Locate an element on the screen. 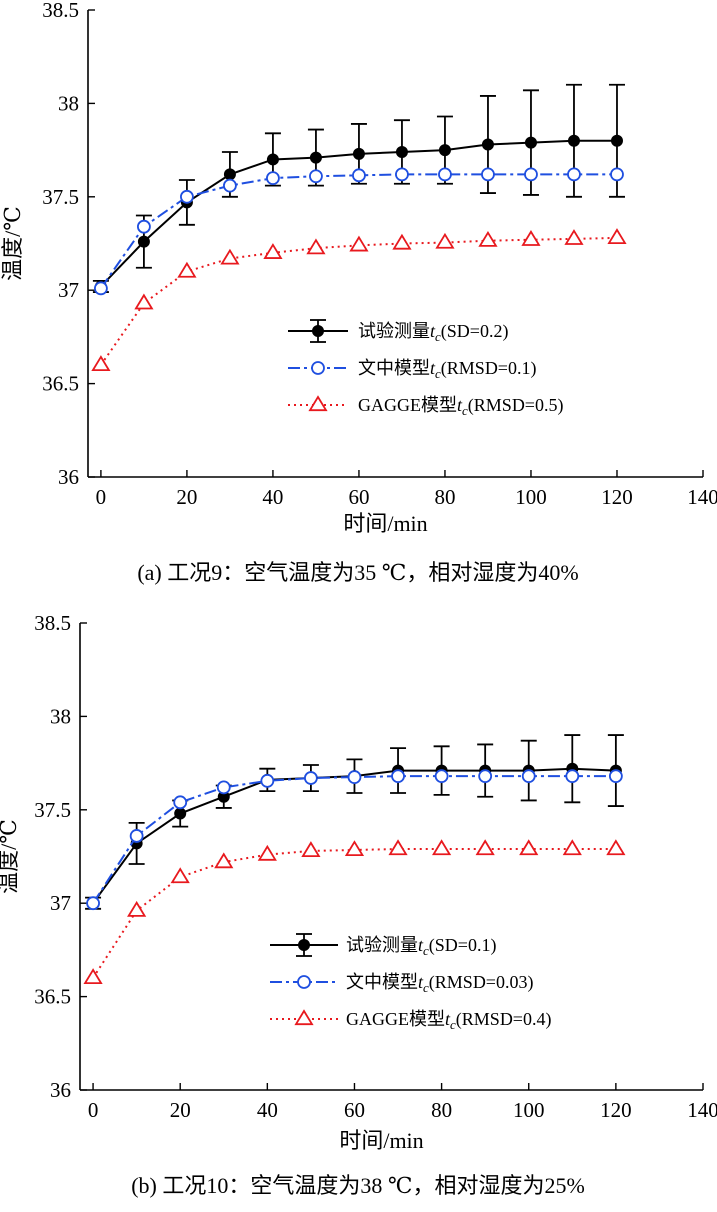 The height and width of the screenshot is (1212, 717). x-axis-label: 时间/min is located at coordinates (381, 1140).